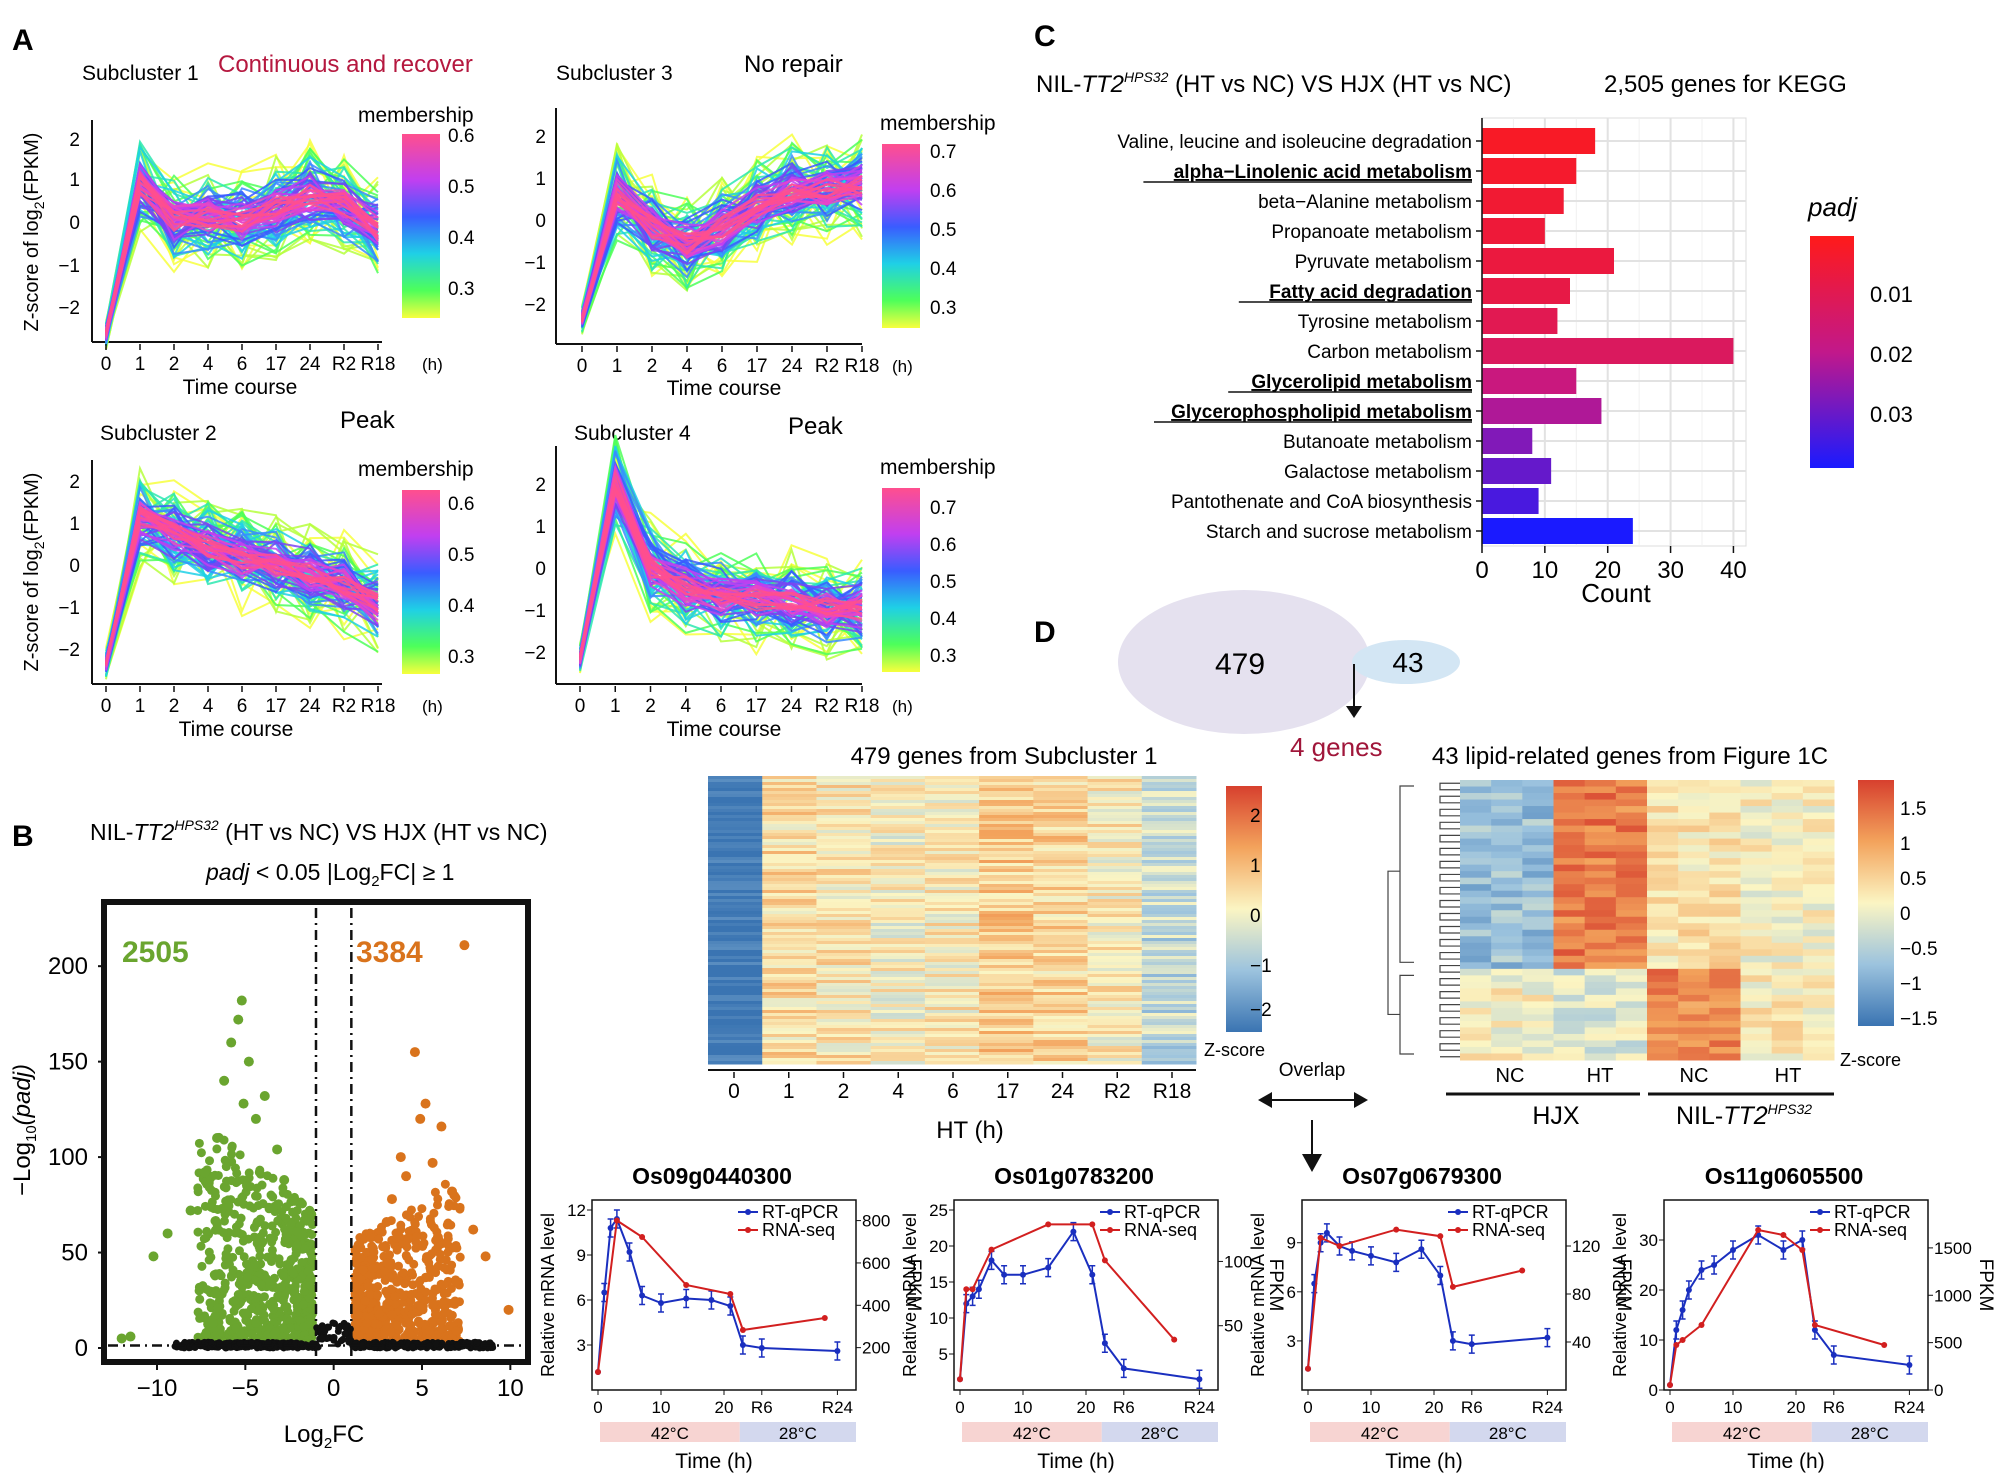 The width and height of the screenshot is (2002, 1476). Describe the element at coordinates (368, 420) in the screenshot. I see `subcluster-tag: Peak` at that location.